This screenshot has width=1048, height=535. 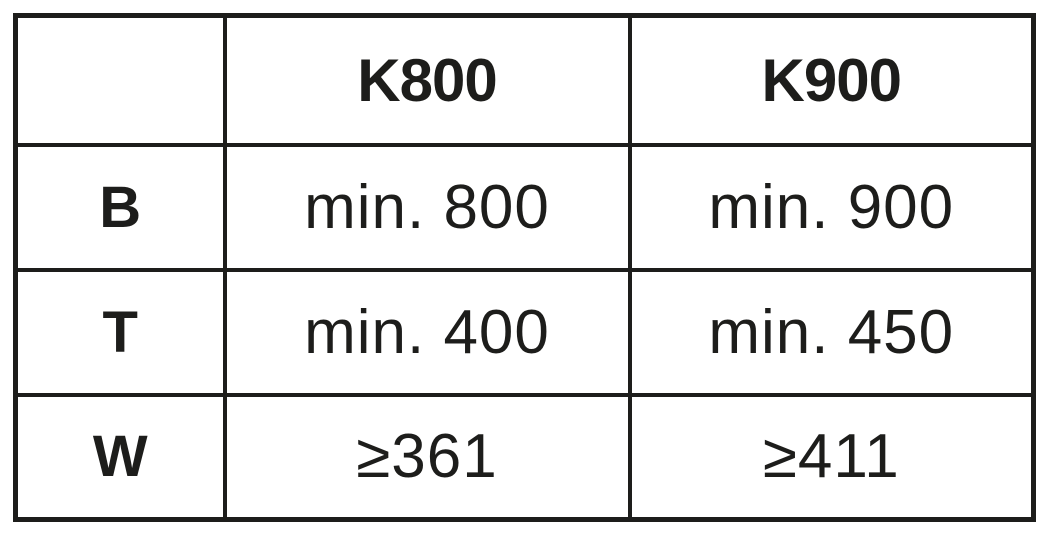 I want to click on corner-cell, so click(x=120, y=80).